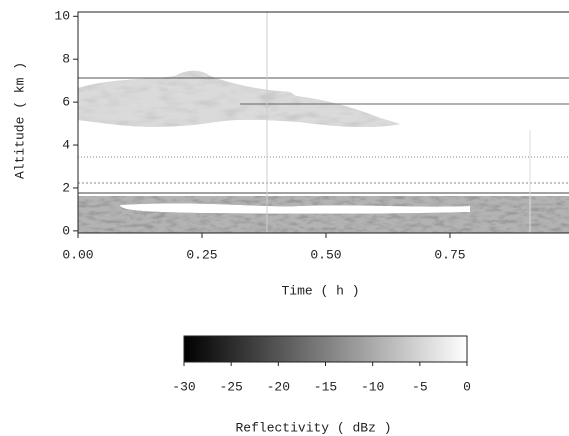 The width and height of the screenshot is (569, 436). Describe the element at coordinates (183, 386) in the screenshot. I see `colorbar-tick-label: -30` at that location.